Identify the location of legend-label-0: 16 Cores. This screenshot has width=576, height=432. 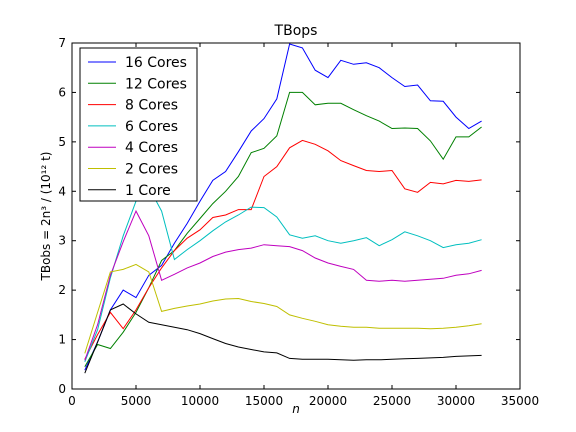
(156, 63).